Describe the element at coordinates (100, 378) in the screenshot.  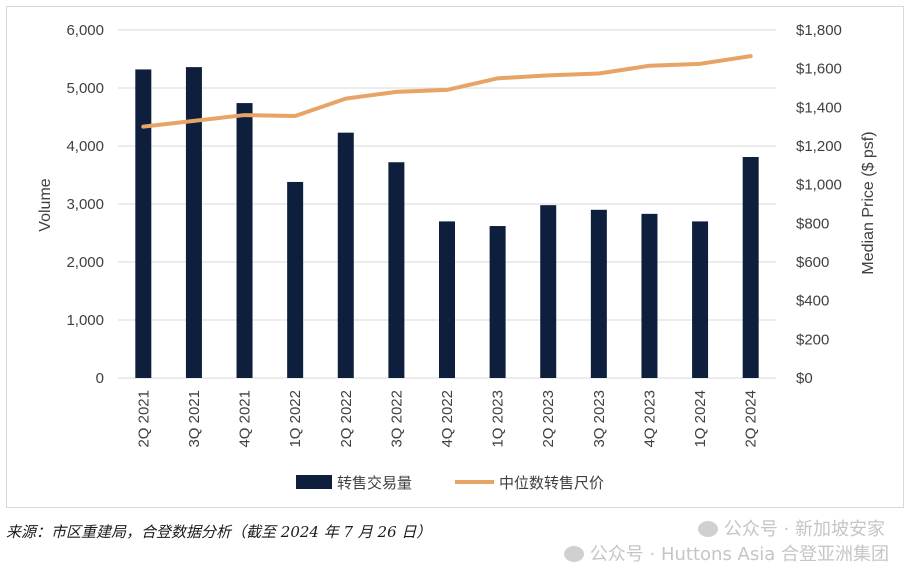
I see `y-tick-label: 0` at that location.